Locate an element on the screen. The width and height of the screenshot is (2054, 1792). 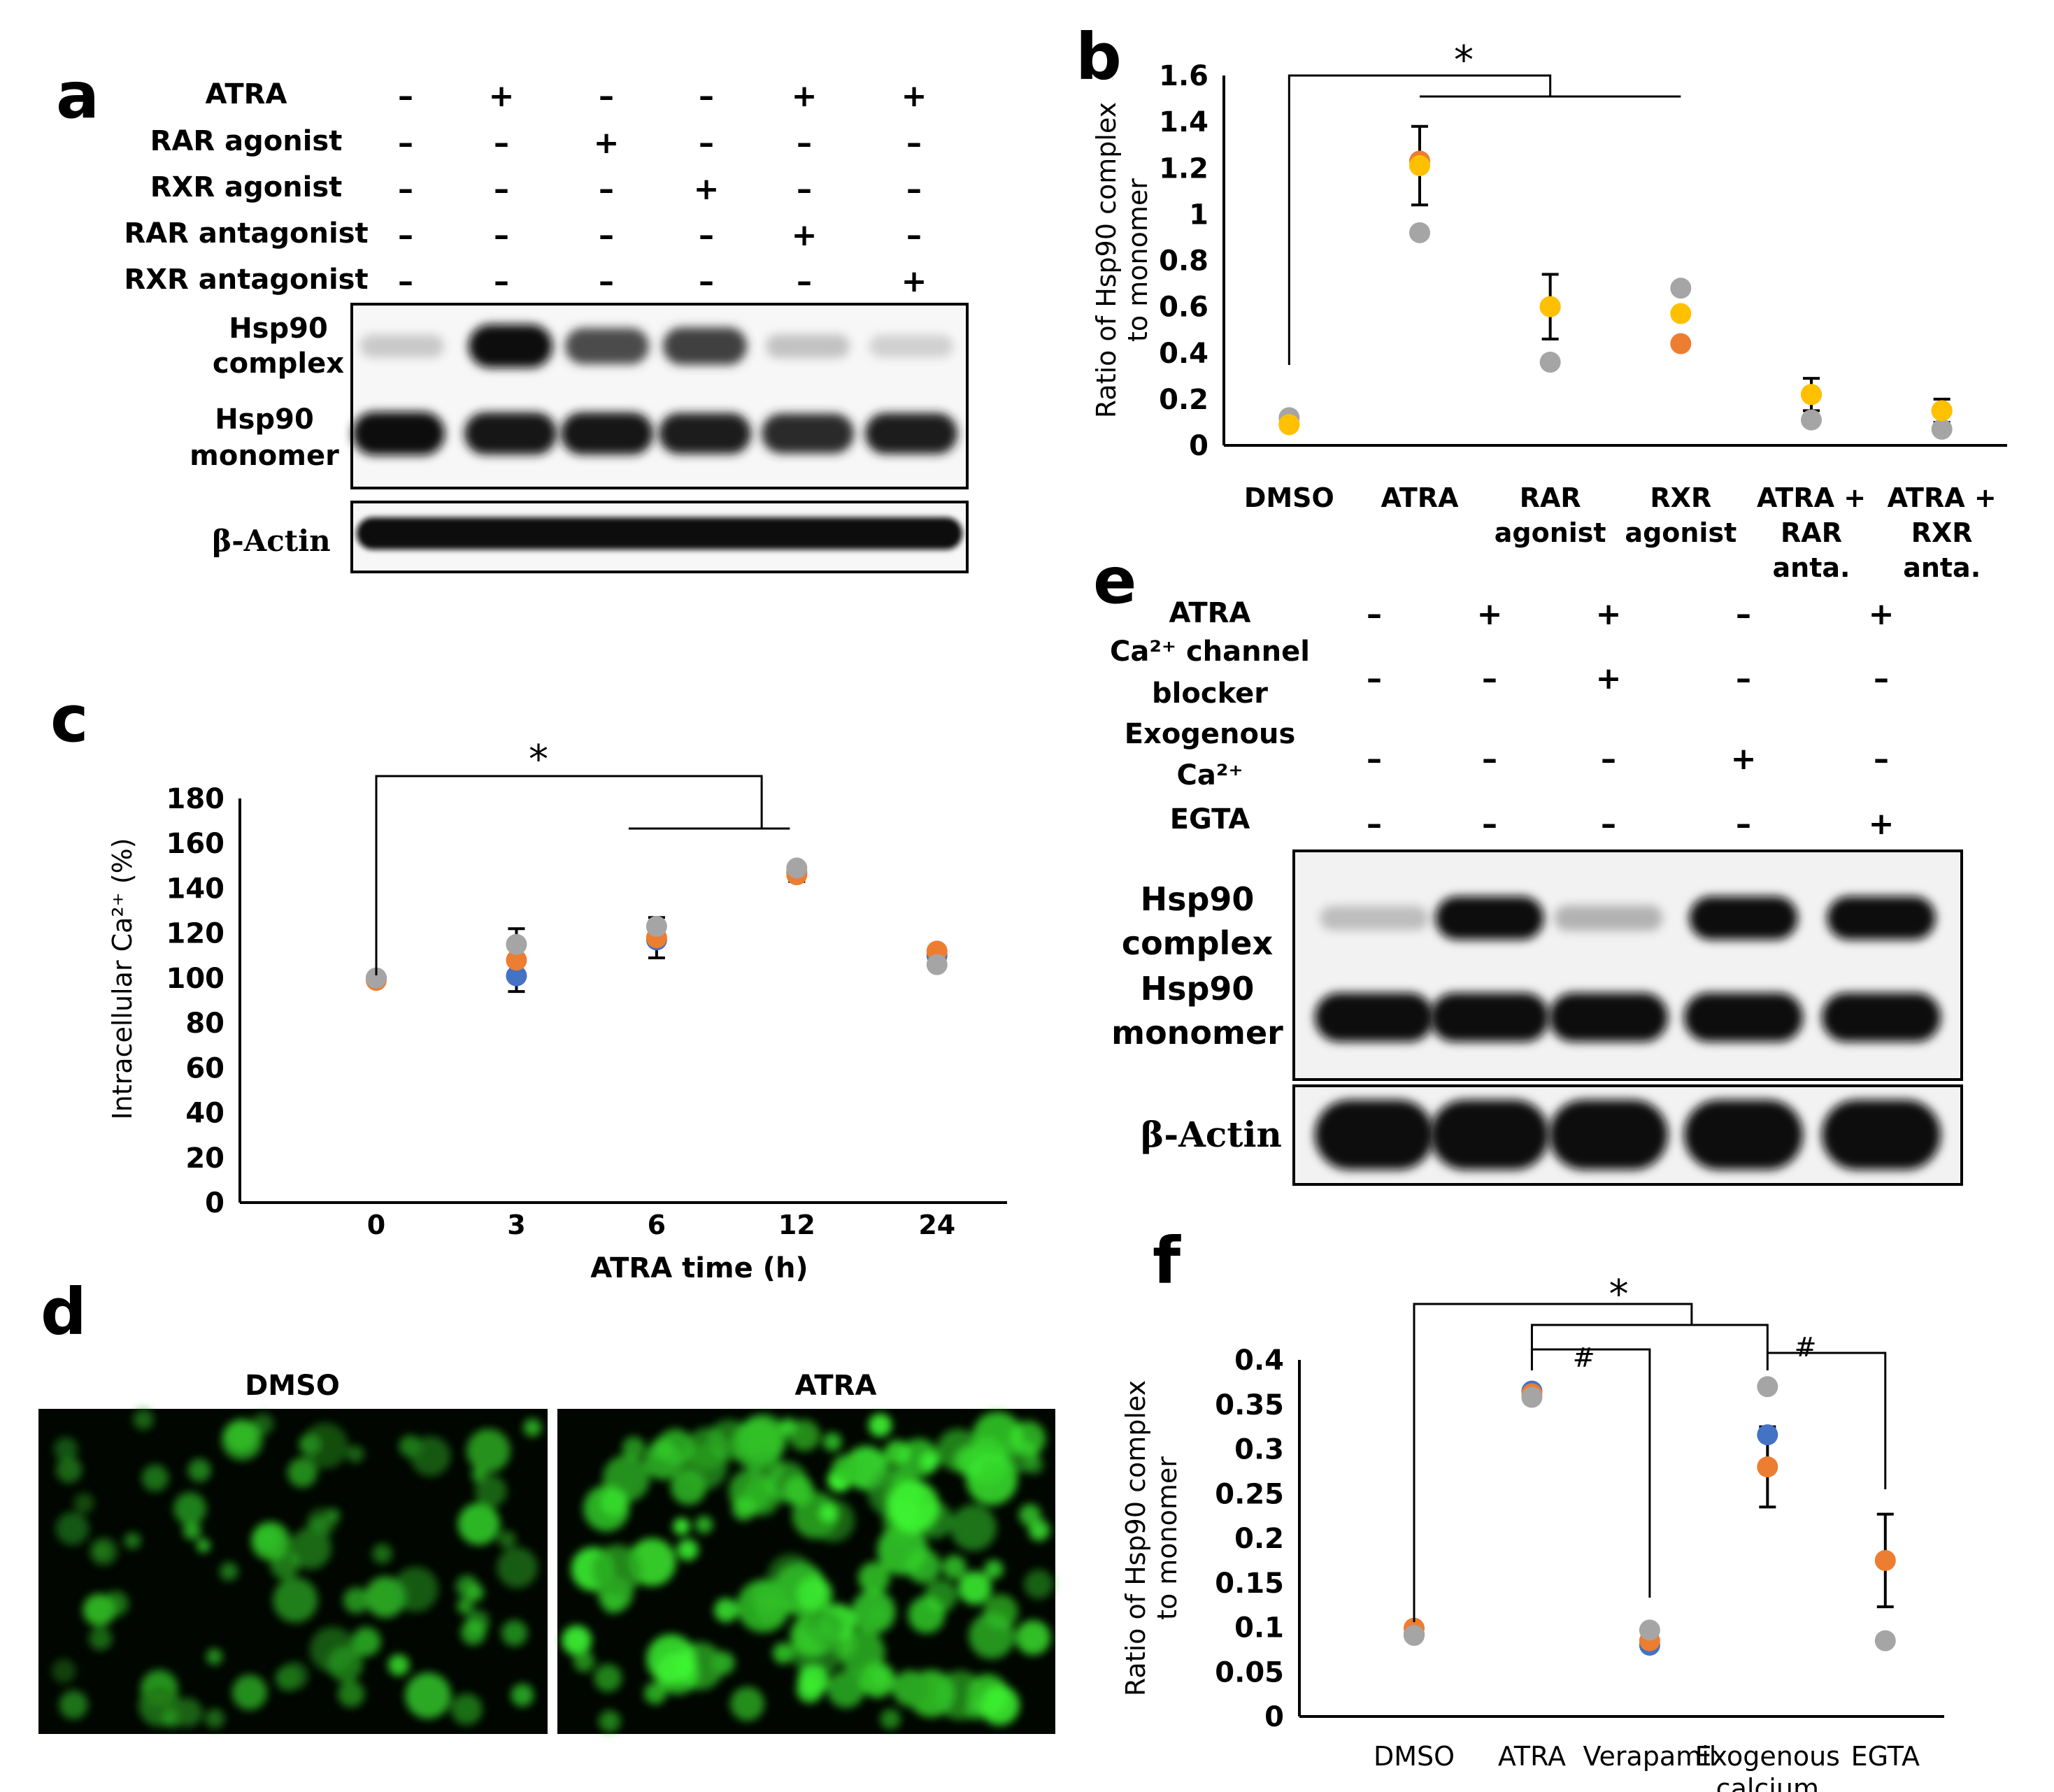
panel-a-row-label-4: RXR antagonist is located at coordinates (246, 280).